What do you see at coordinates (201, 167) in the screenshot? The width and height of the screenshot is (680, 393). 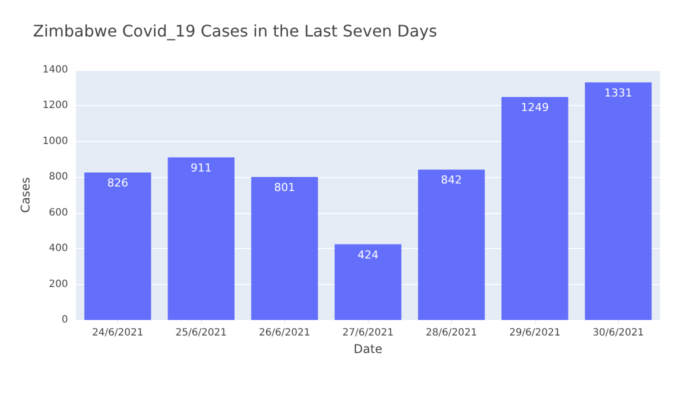 I see `data-label: 911` at bounding box center [201, 167].